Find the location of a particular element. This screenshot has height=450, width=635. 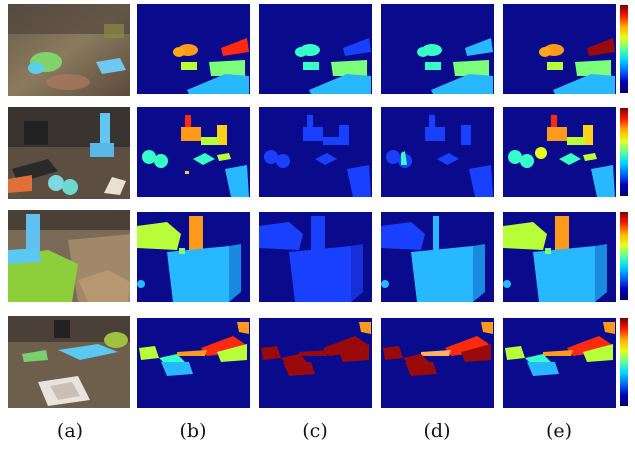

segmentation-map-row-2-c is located at coordinates (315, 152).